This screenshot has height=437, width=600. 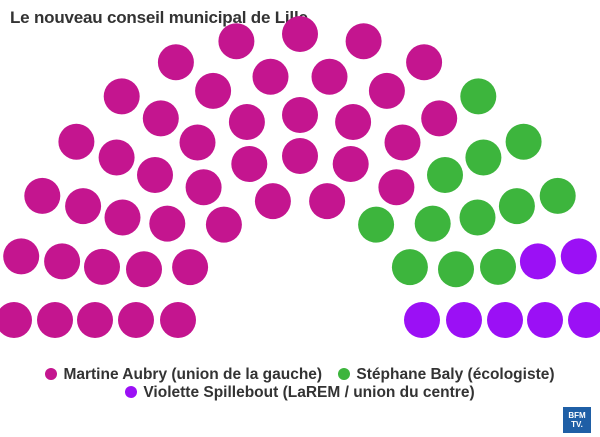 What do you see at coordinates (159, 17) in the screenshot?
I see `chart-title: Le nouveau conseil municipal de Lille` at bounding box center [159, 17].